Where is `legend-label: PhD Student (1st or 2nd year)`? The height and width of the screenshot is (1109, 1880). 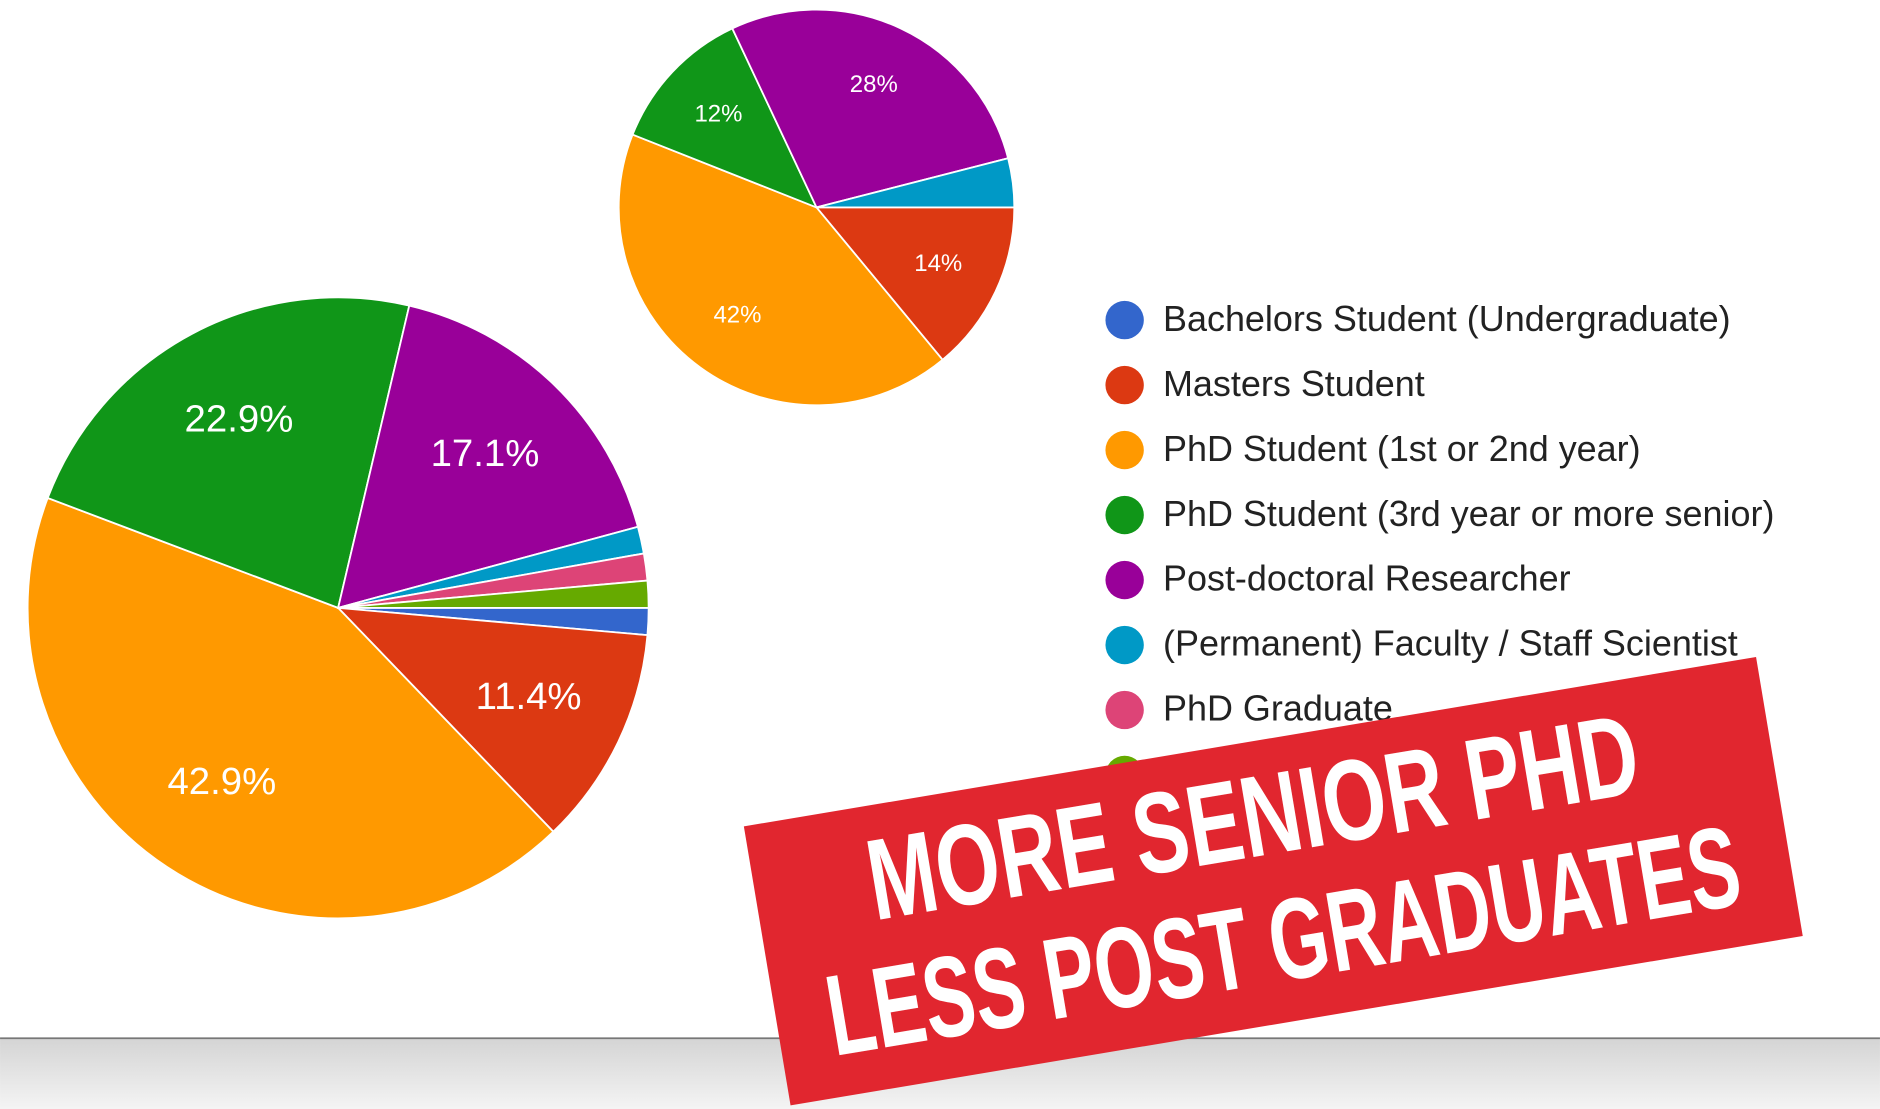
legend-label: PhD Student (1st or 2nd year) is located at coordinates (1402, 448).